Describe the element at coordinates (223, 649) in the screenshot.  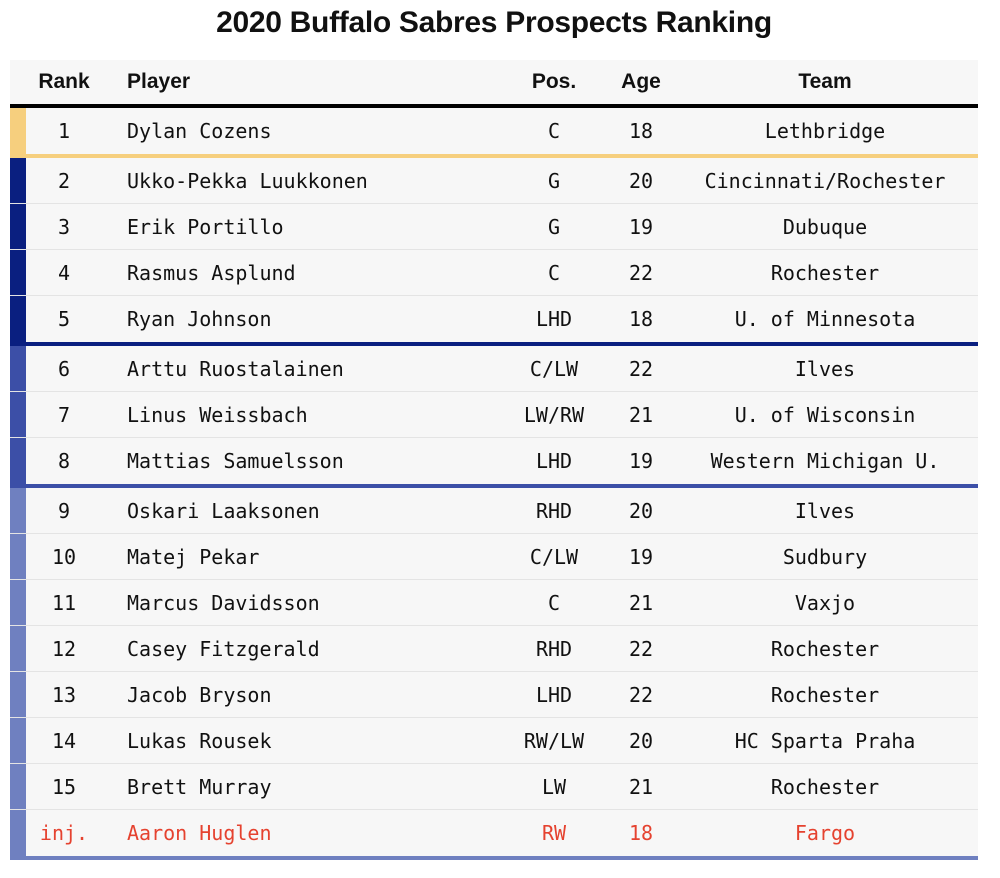
I see `cell-player: Casey Fitzgerald` at that location.